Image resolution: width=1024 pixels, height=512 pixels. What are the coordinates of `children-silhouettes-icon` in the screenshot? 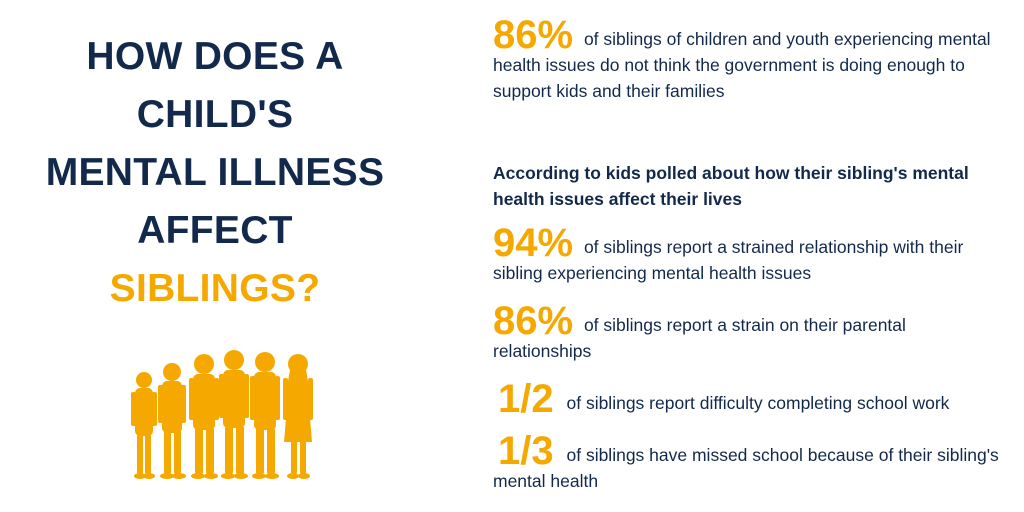 It's located at (222, 414).